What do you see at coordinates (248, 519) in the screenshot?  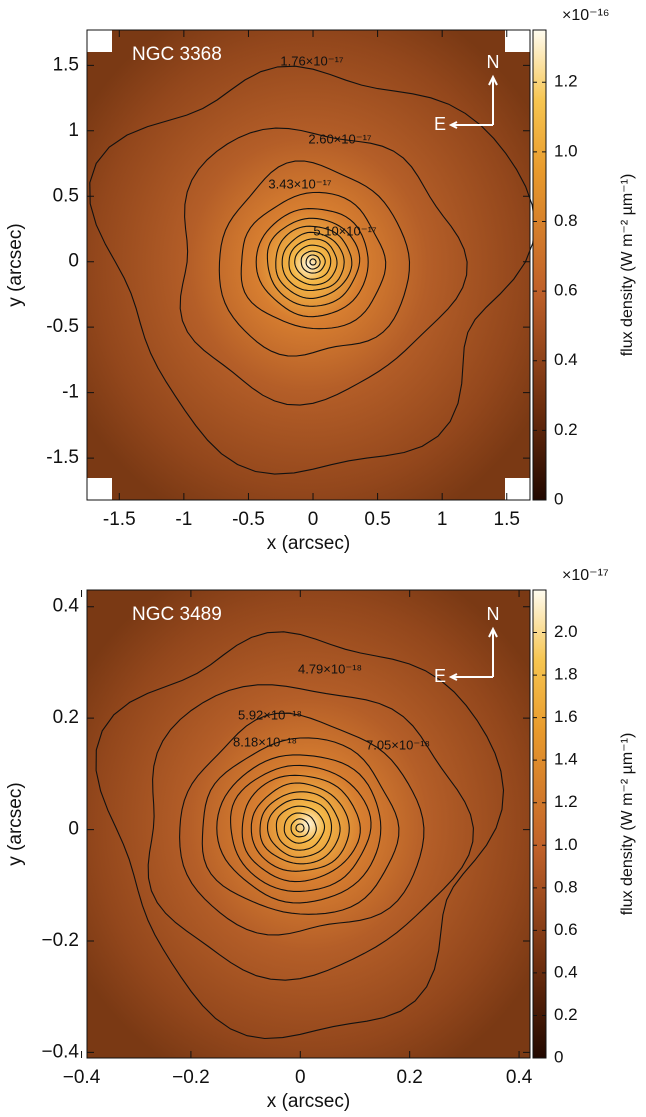 I see `x-tick-label: -0.5` at bounding box center [248, 519].